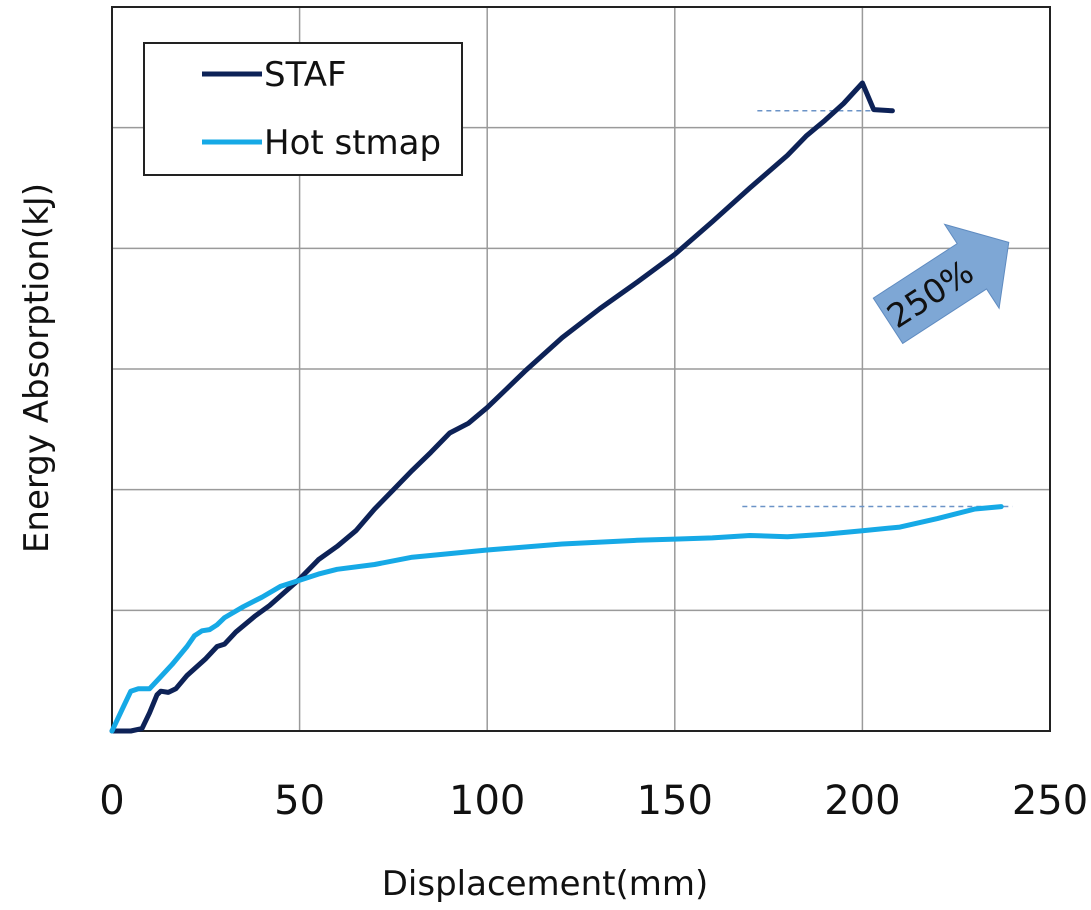 This screenshot has width=1091, height=910. I want to click on legend-label-hot-stmap: Hot stmap, so click(352, 143).